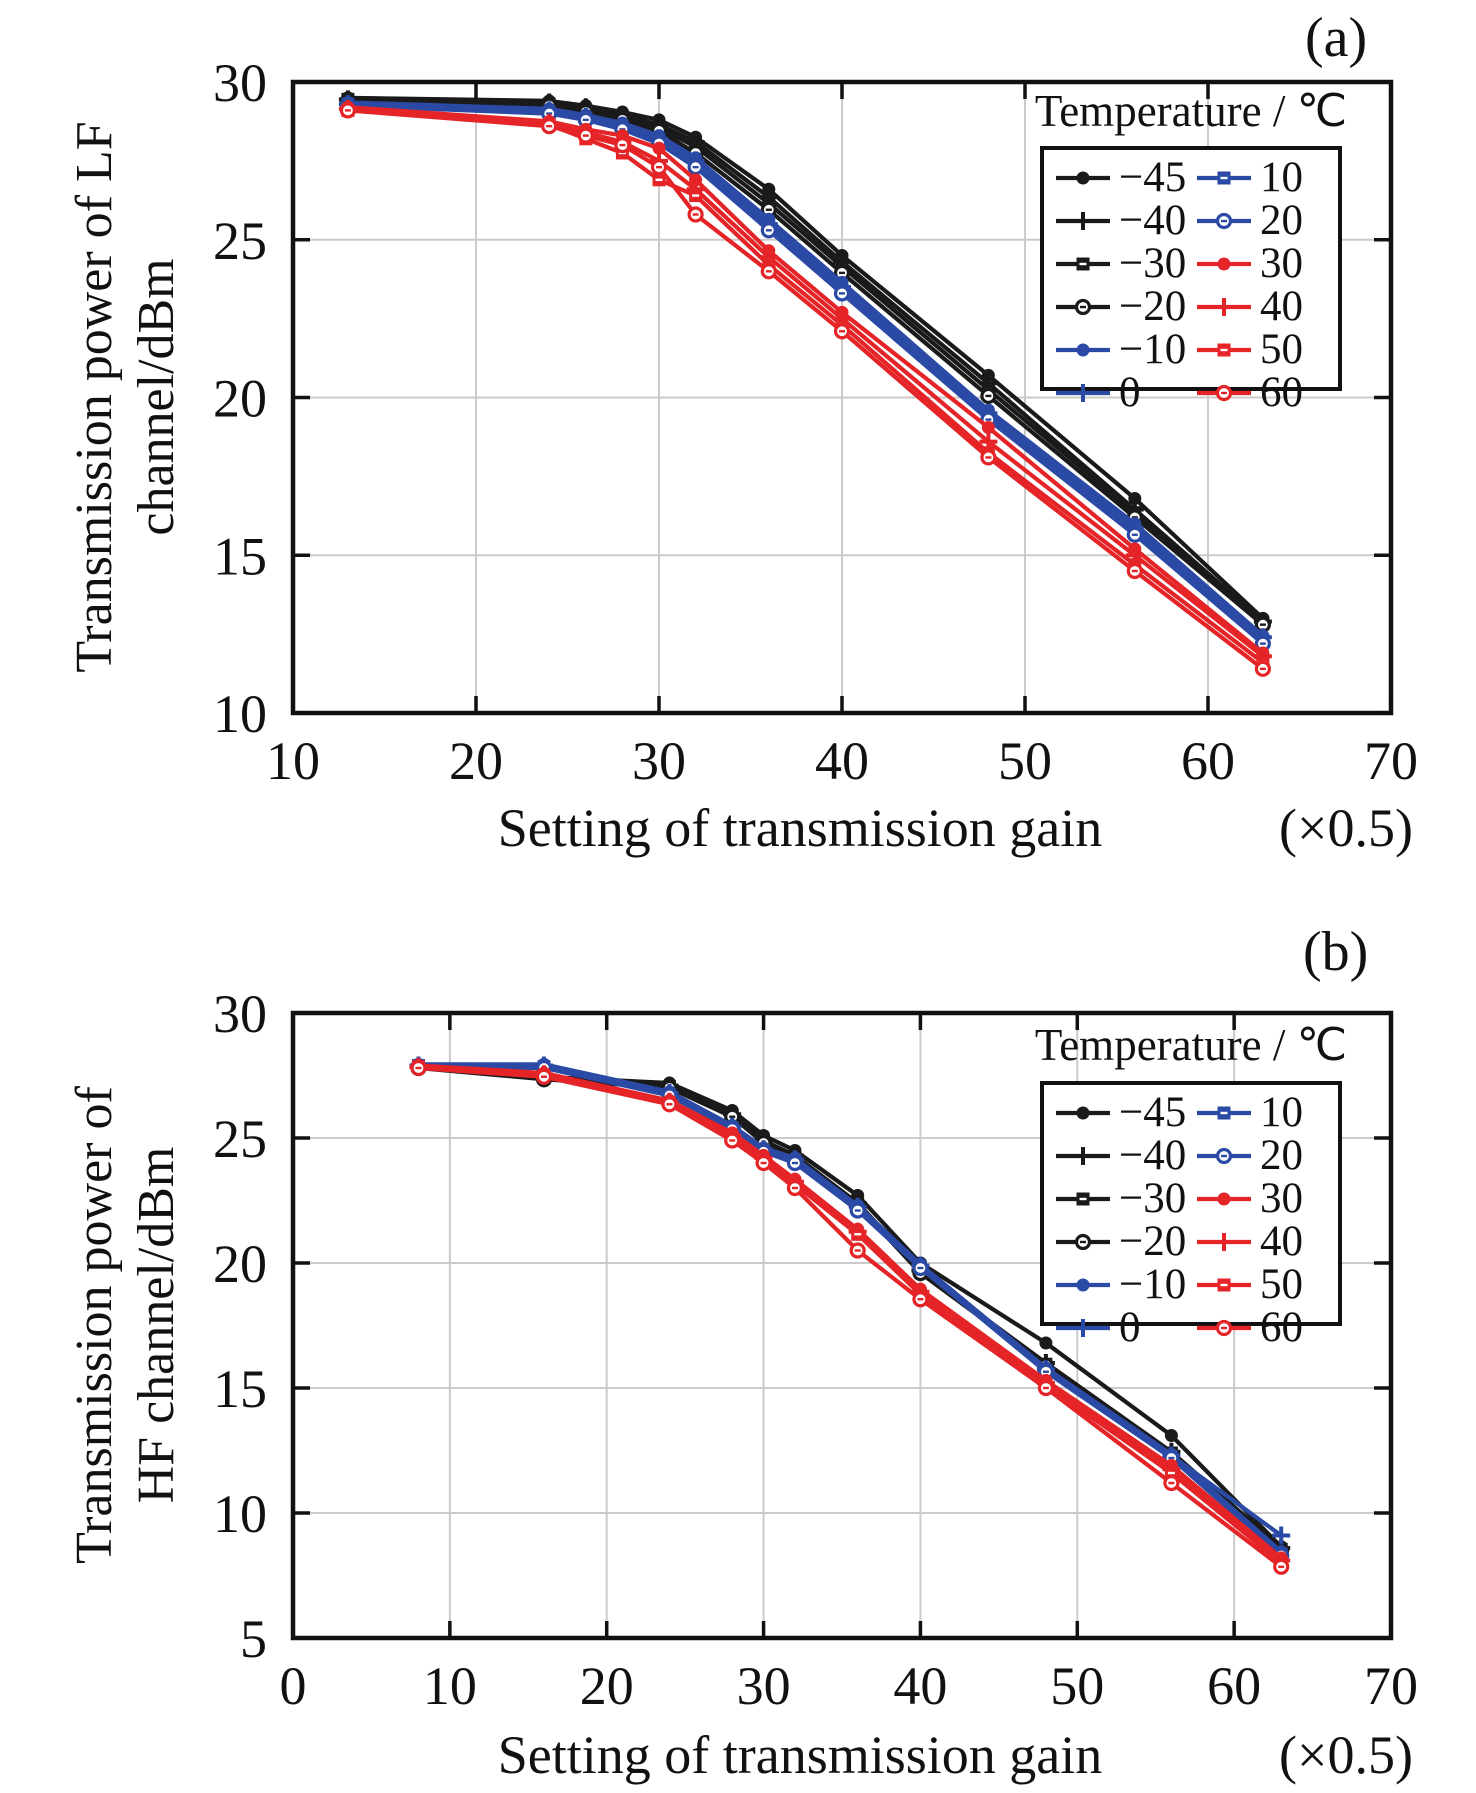  I want to click on legend-entry-60C: 60, so click(1265, 1327).